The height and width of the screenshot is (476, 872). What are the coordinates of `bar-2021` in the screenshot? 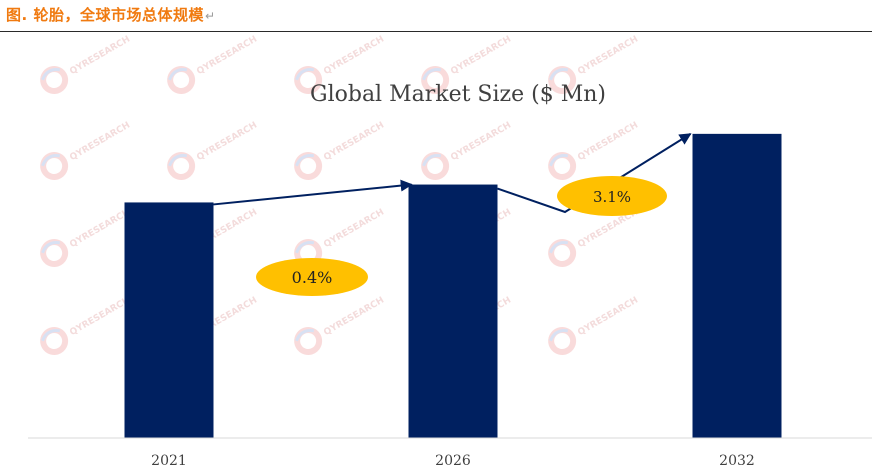 It's located at (169, 320).